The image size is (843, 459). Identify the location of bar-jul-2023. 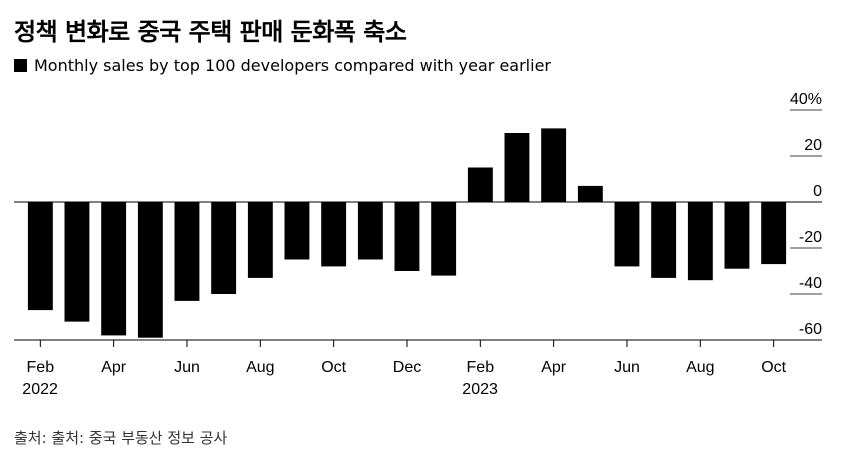
(664, 240).